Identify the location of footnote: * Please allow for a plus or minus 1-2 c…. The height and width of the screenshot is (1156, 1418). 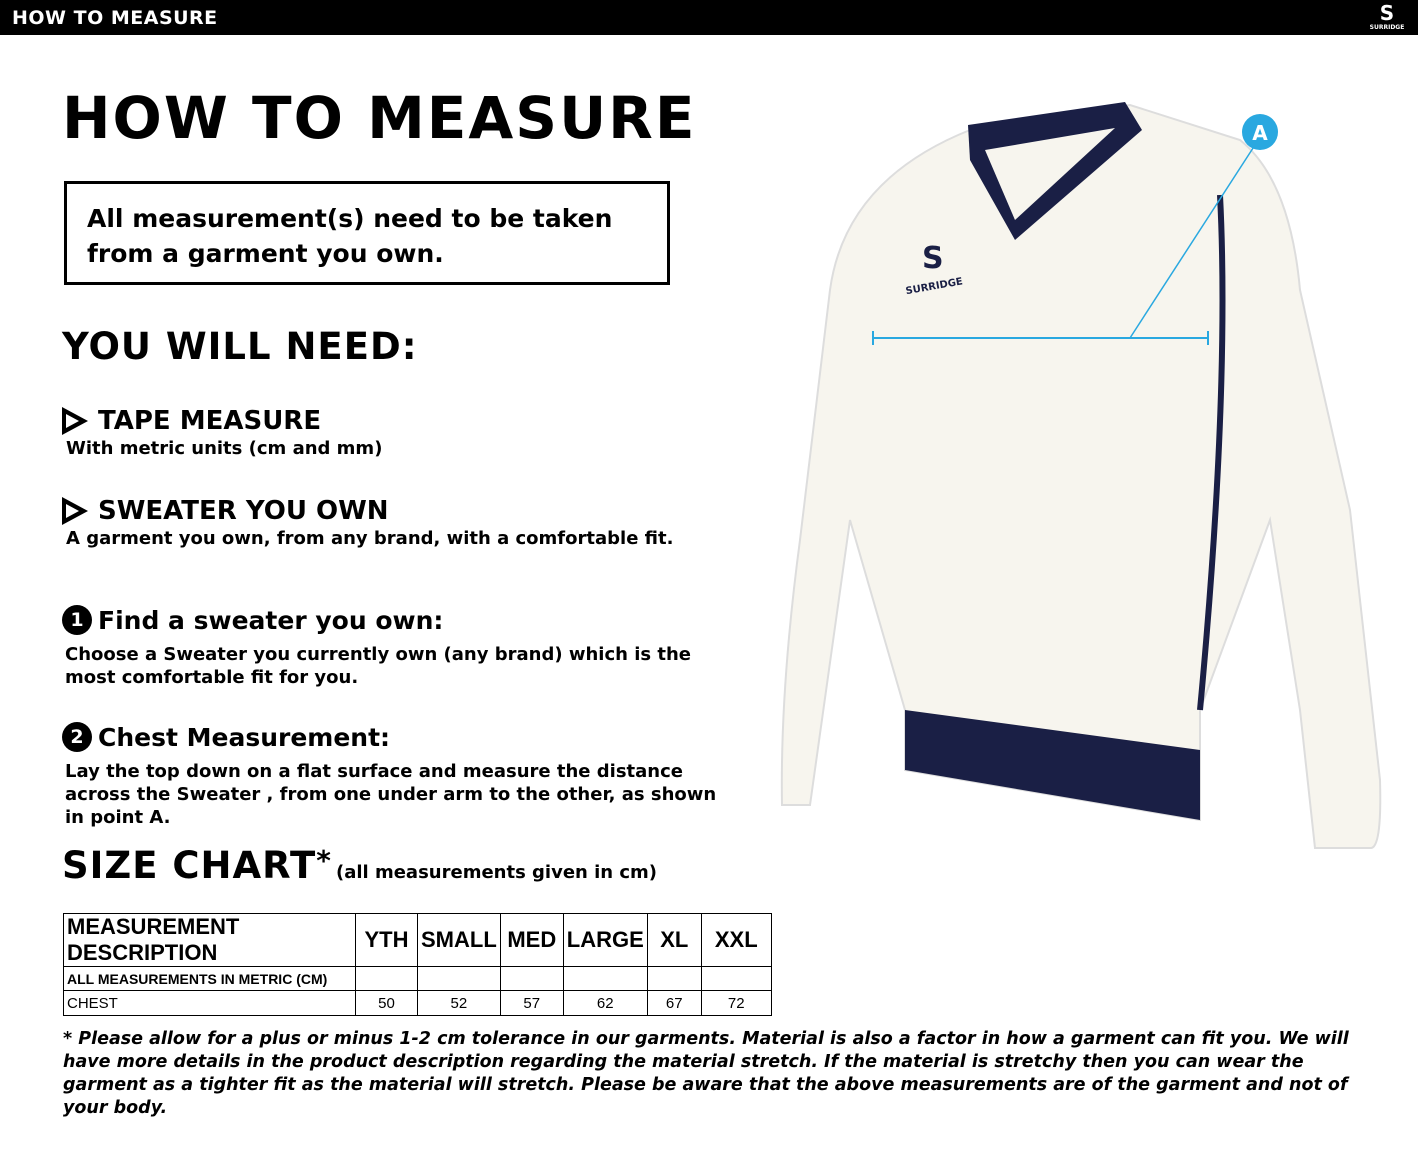
(706, 1073).